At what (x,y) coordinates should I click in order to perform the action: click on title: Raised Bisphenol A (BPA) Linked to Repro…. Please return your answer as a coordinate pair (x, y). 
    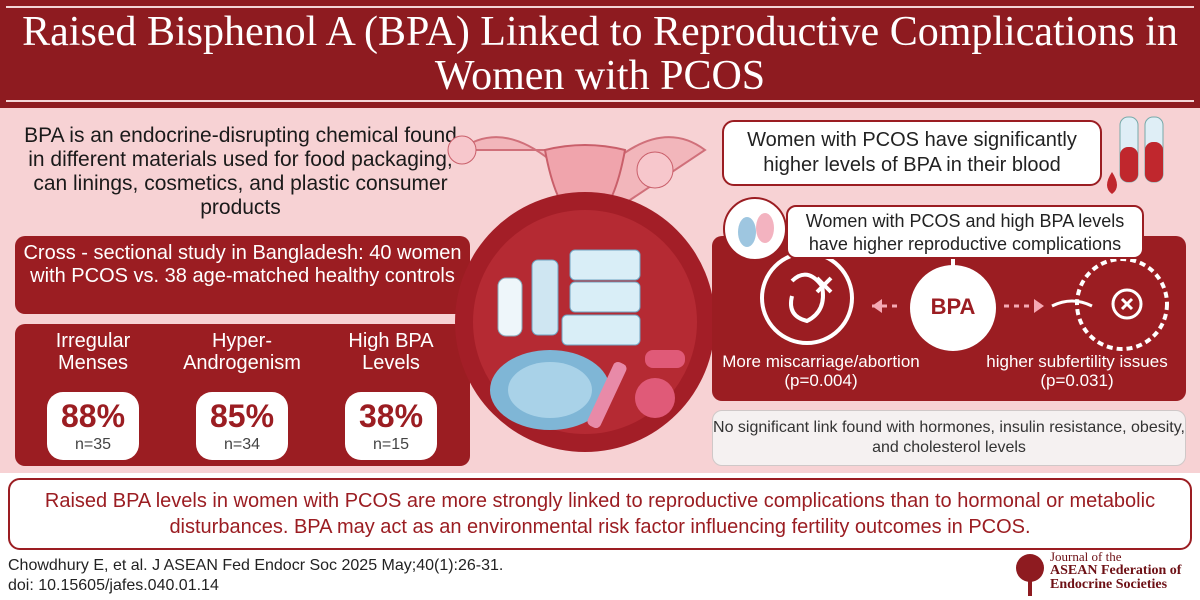
    Looking at the image, I should click on (600, 54).